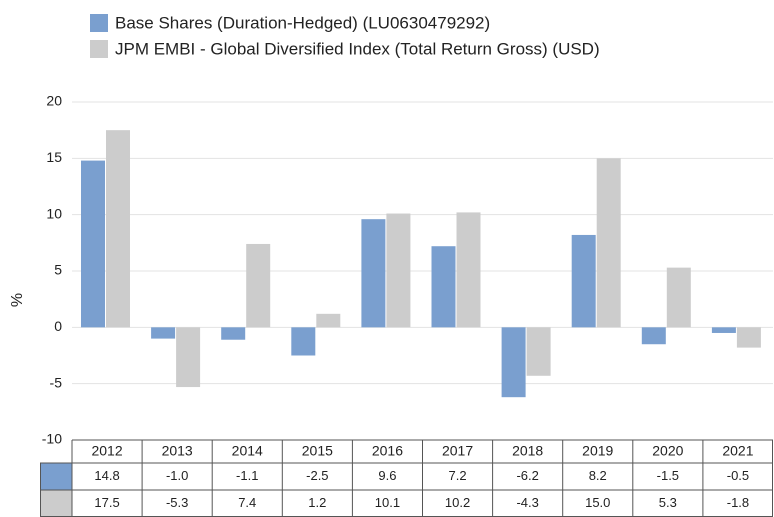 The height and width of the screenshot is (517, 774). I want to click on table-value: -2.5, so click(317, 475).